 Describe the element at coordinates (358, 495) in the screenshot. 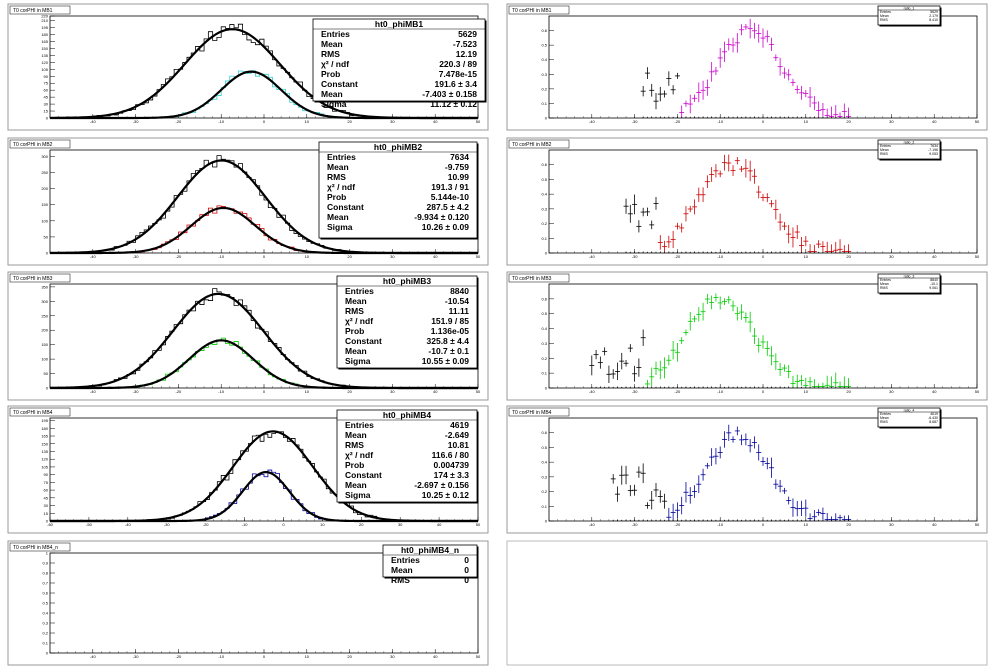

I see `stats-label: Sigma` at that location.